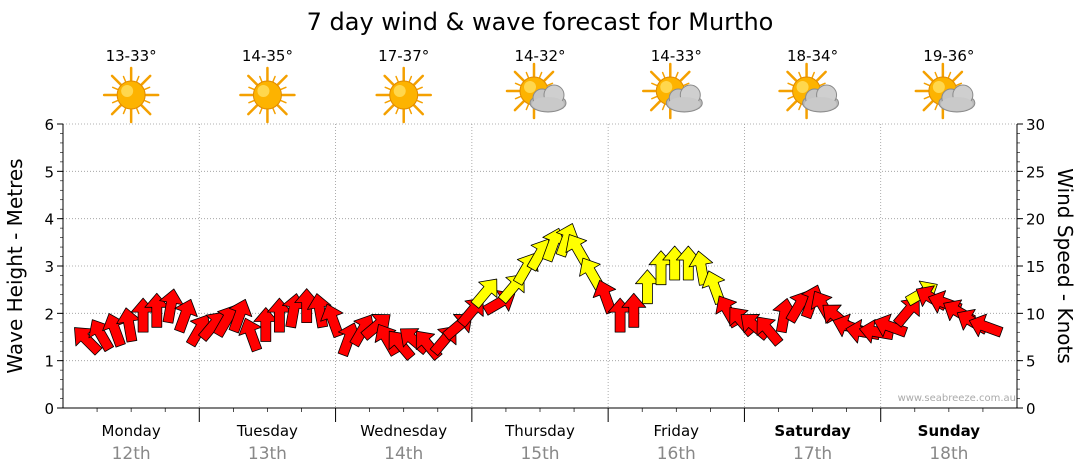 This screenshot has height=475, width=1080. Describe the element at coordinates (677, 431) in the screenshot. I see `day-name: Friday` at that location.